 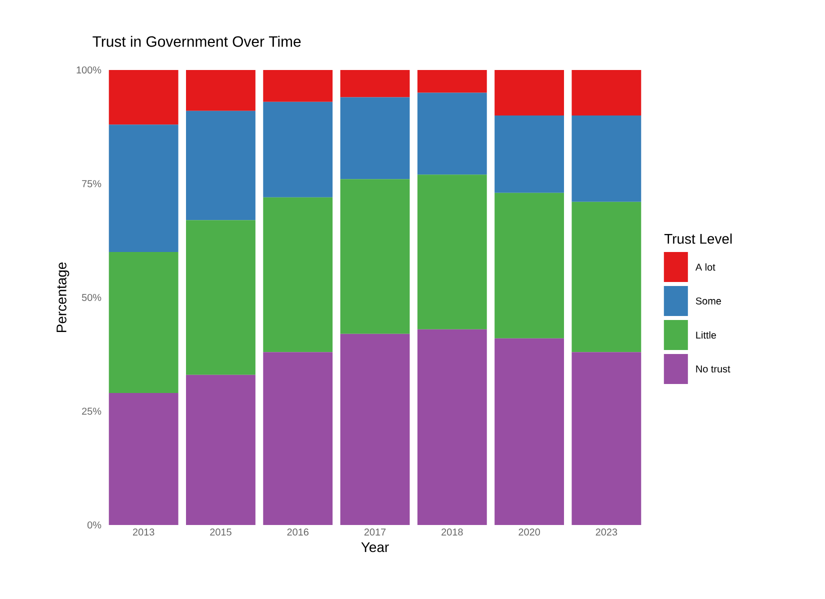 What do you see at coordinates (452, 532) in the screenshot?
I see `x-tick-label: 2018` at bounding box center [452, 532].